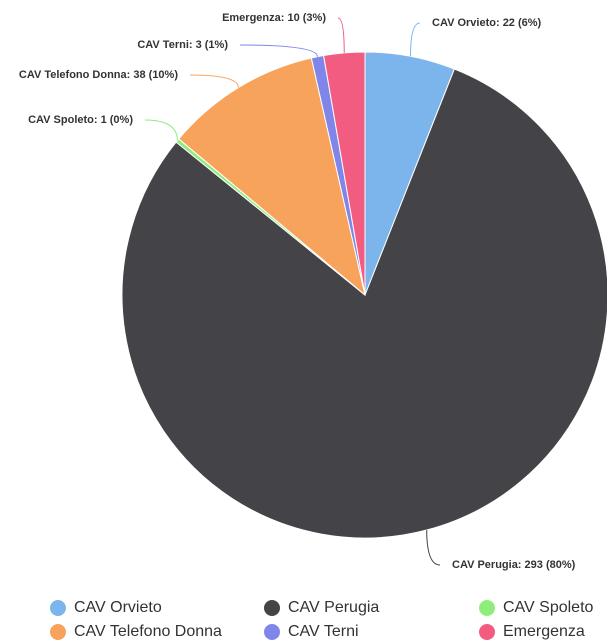 This screenshot has height=644, width=607. I want to click on data-label: CAV Spoleto: 1 (0%), so click(80, 120).